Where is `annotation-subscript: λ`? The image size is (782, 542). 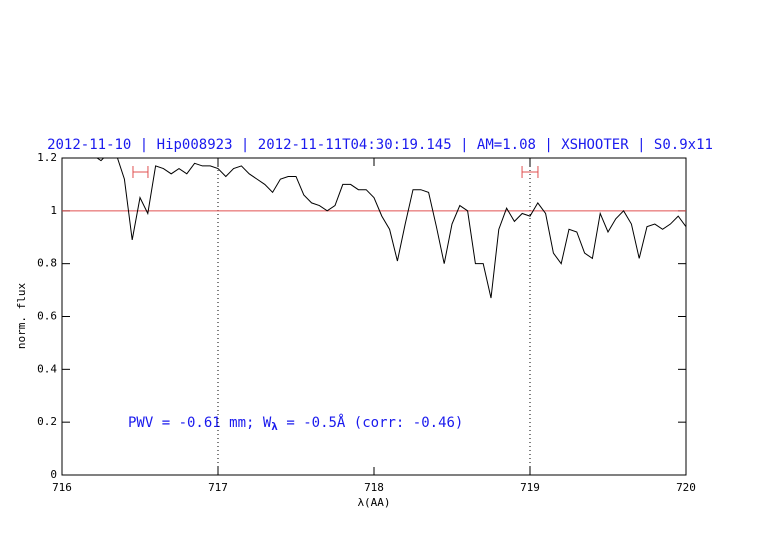
annotation-subscript: λ is located at coordinates (274, 426).